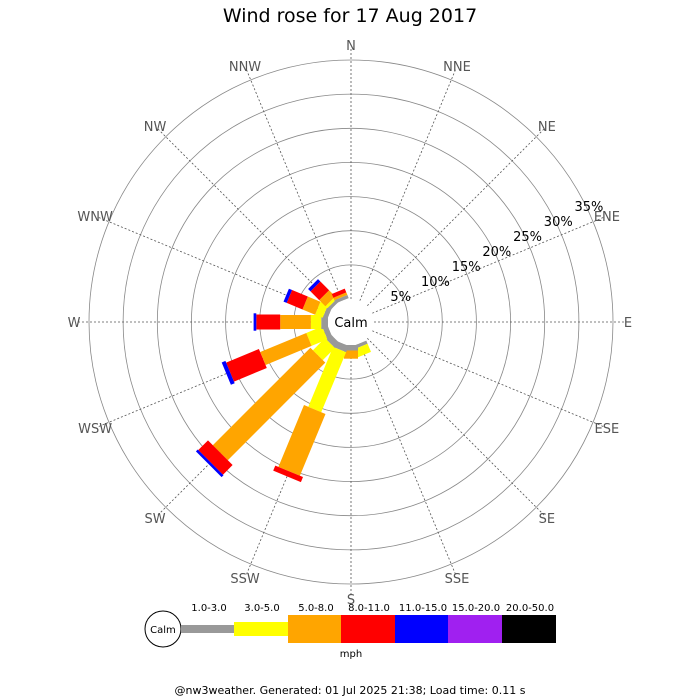 The image size is (700, 700). Describe the element at coordinates (314, 285) in the screenshot. I see `bar-NW-11.0-15.0` at that location.